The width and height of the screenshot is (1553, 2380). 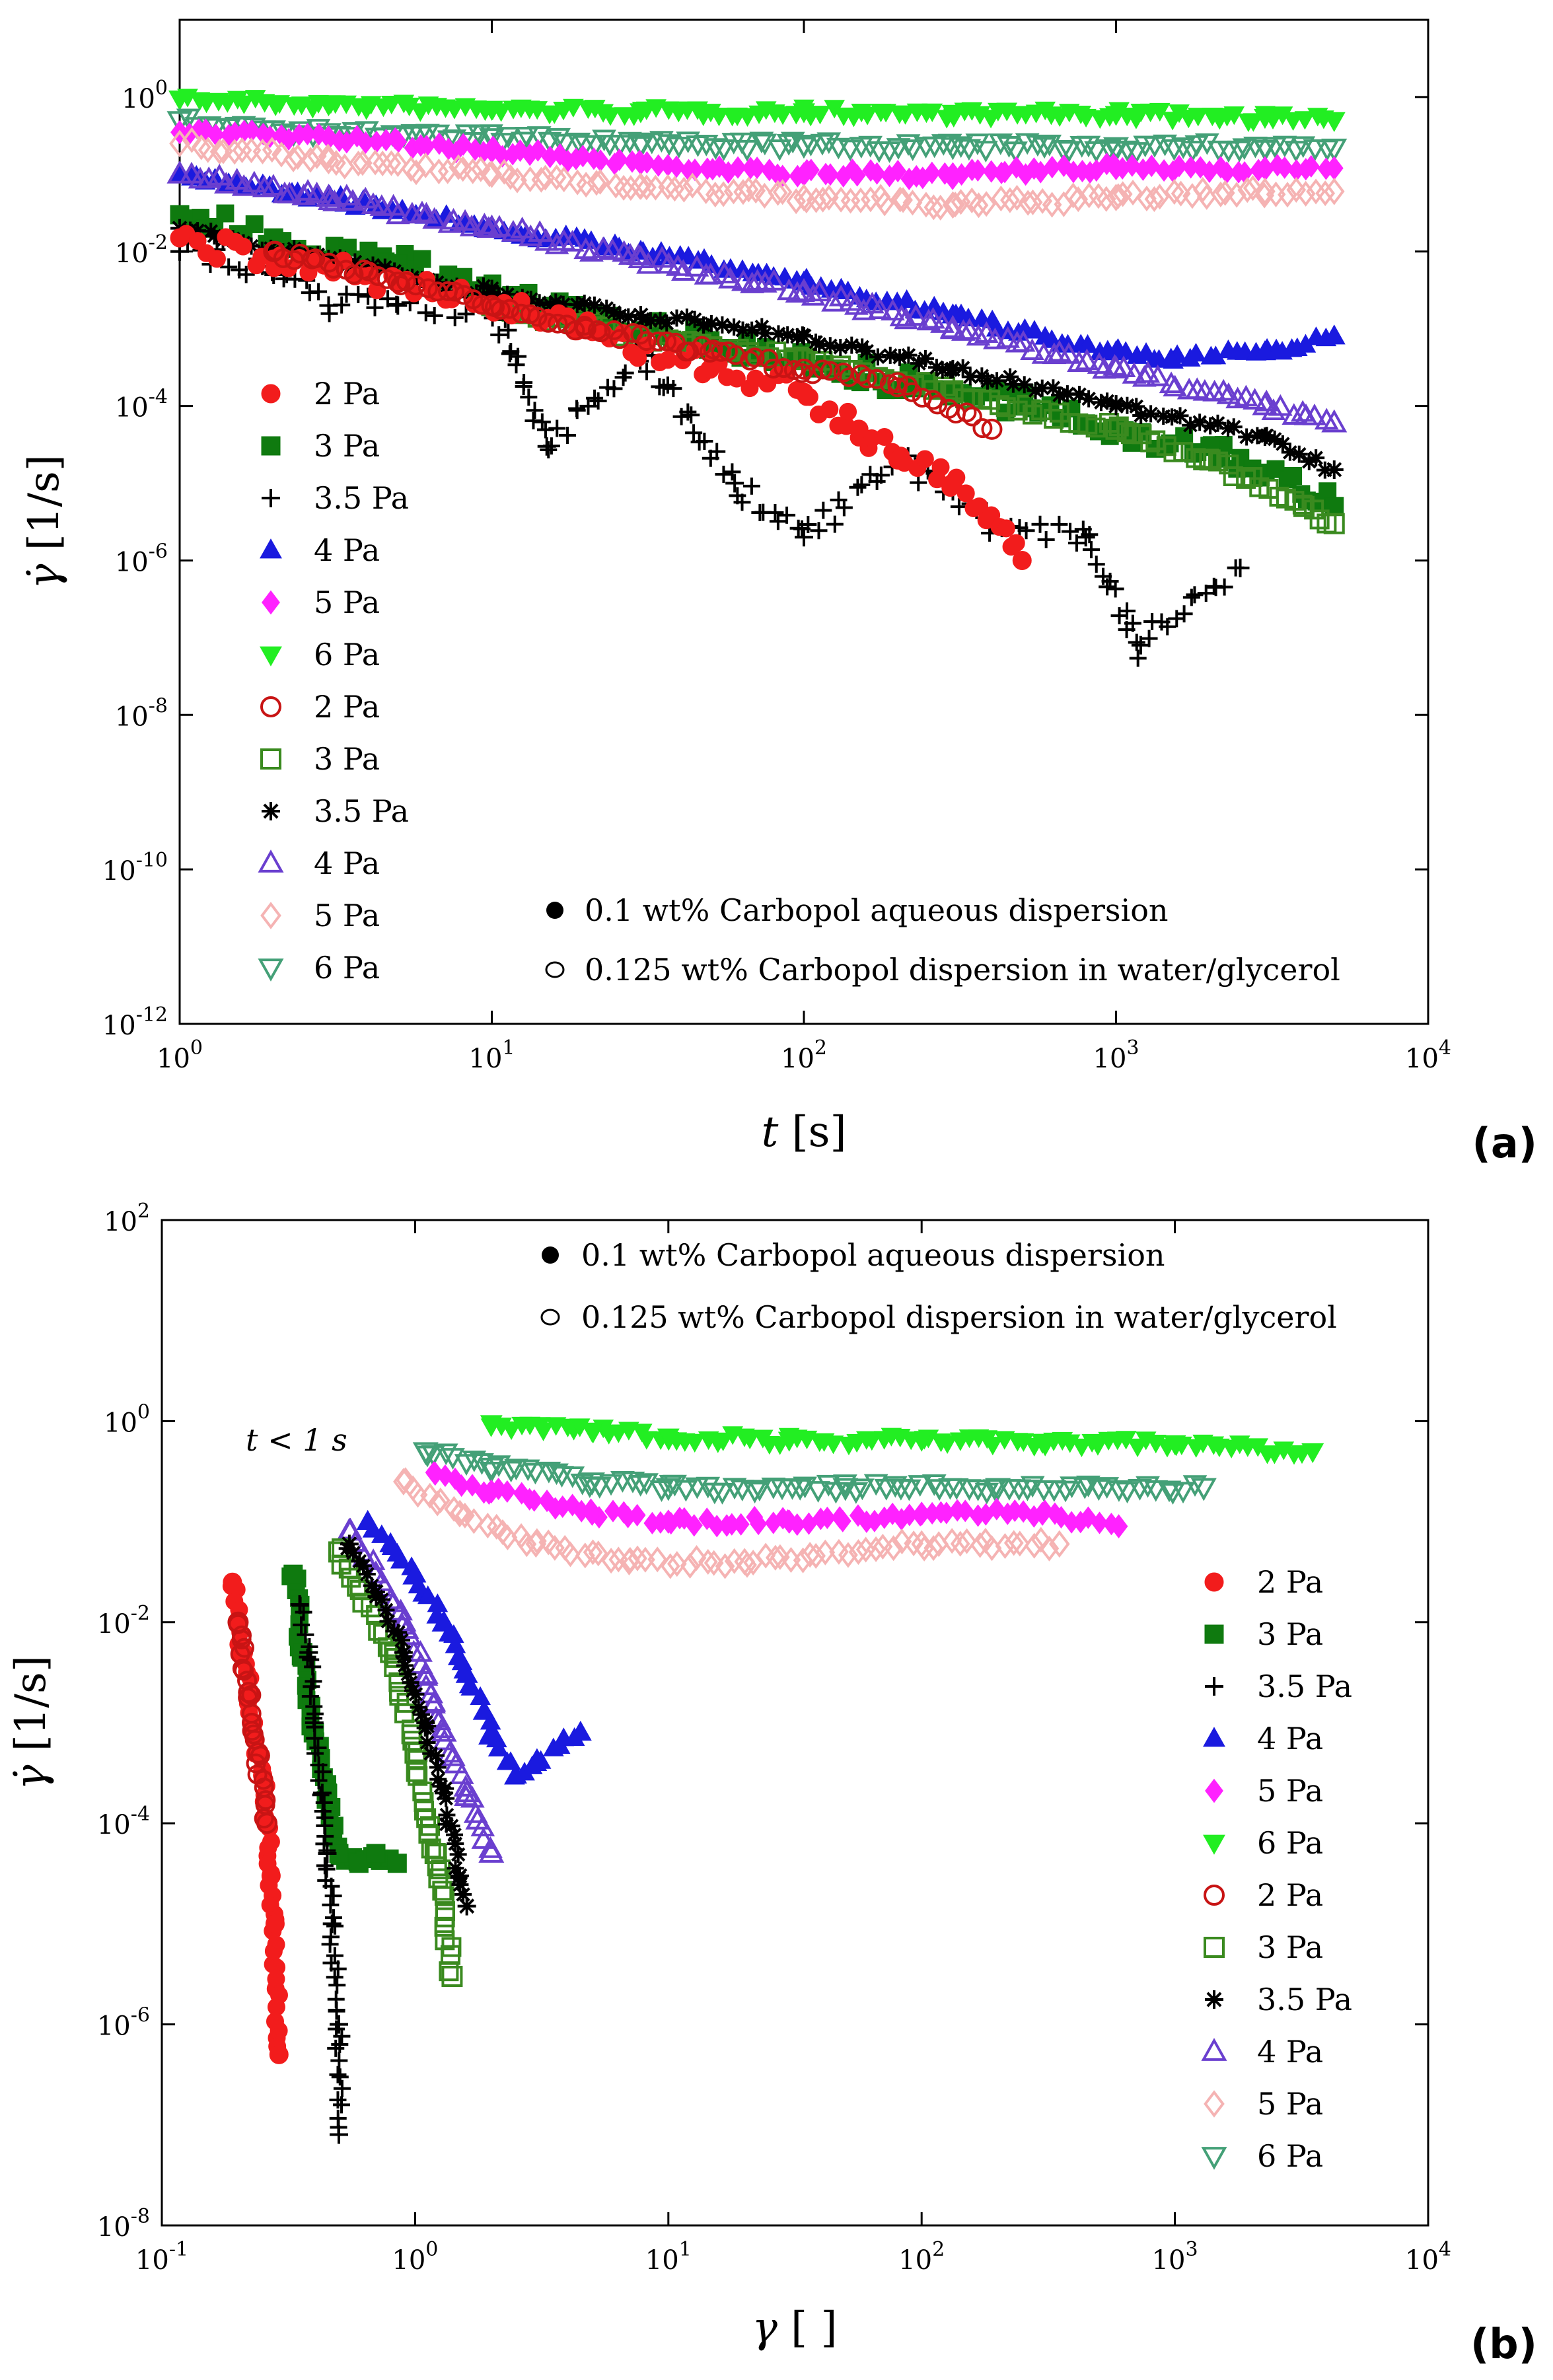 What do you see at coordinates (797, 1059) in the screenshot?
I see `x-tick-mantissa: 10` at bounding box center [797, 1059].